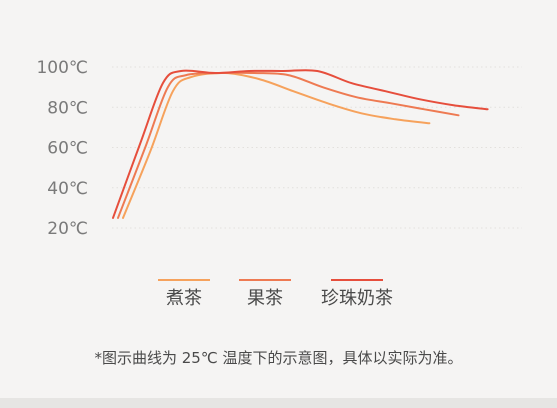 Image resolution: width=557 pixels, height=408 pixels. I want to click on legend-label-boiled-tea: 煮茶, so click(184, 298).